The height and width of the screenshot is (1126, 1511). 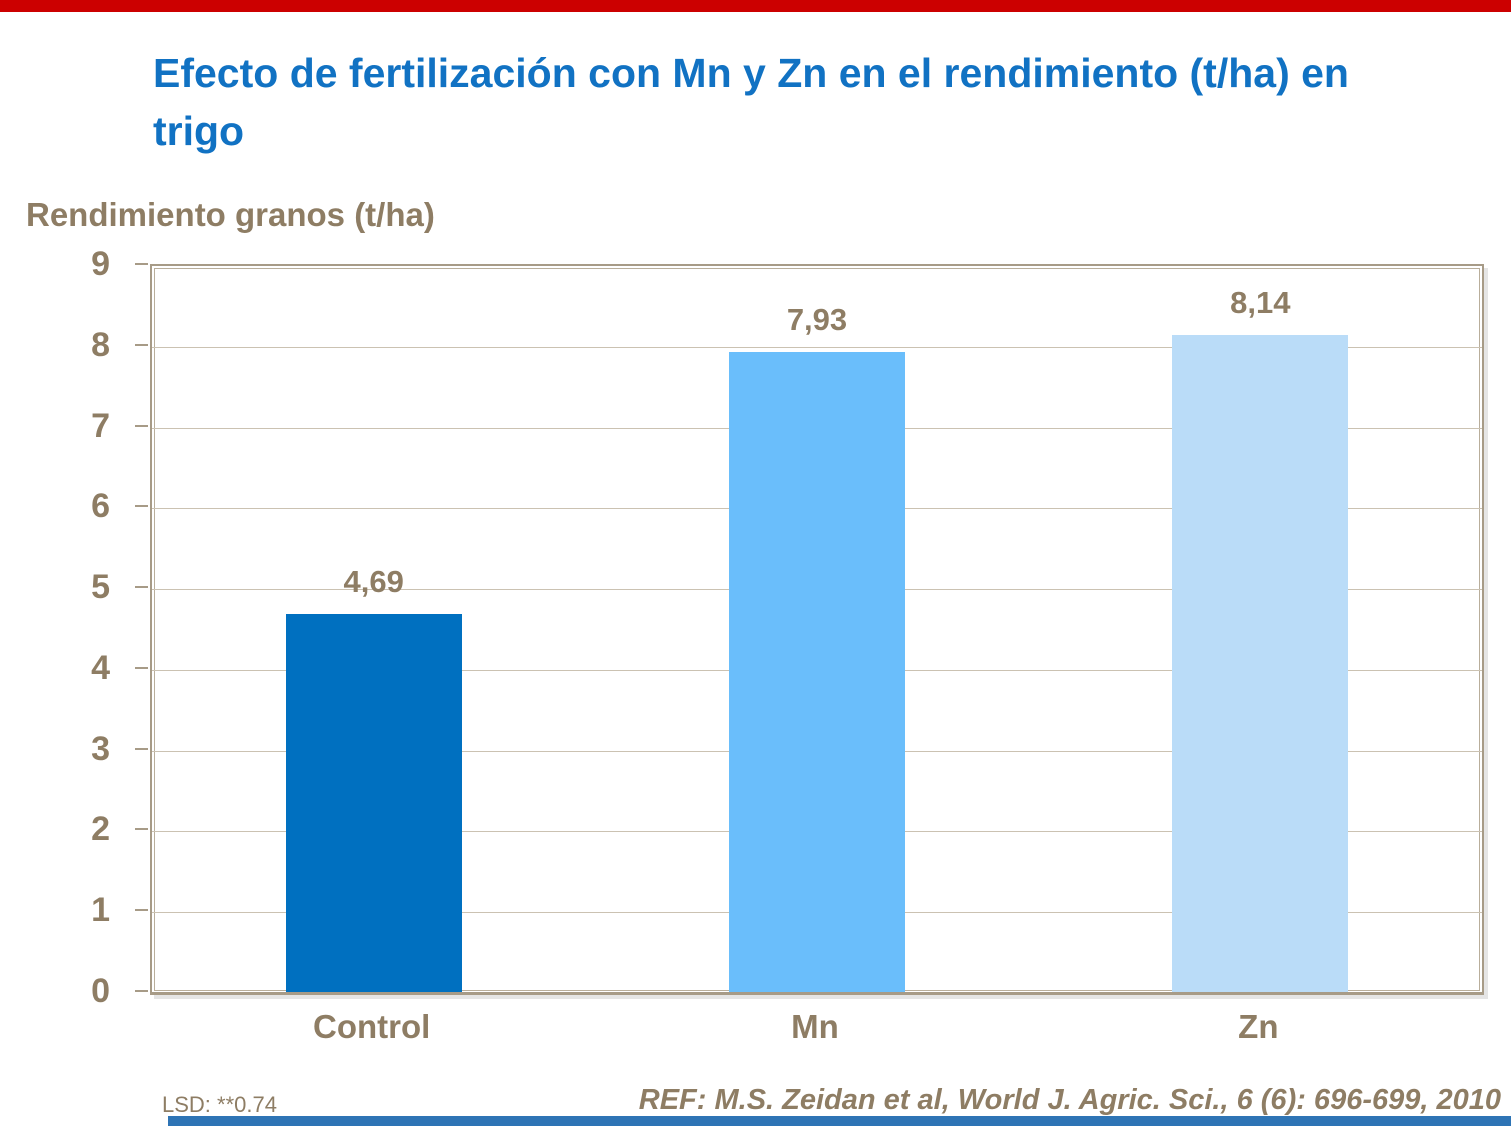 I want to click on bottom-accent-bar, so click(x=839, y=1121).